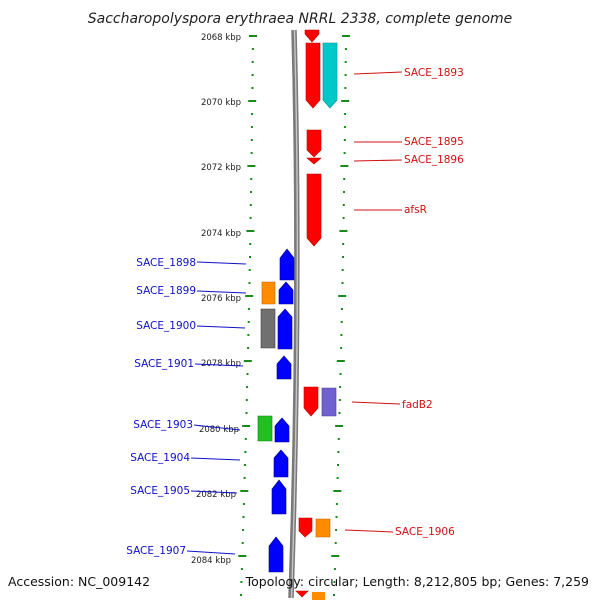  I want to click on gene-arrow-sace-1905, so click(279, 497).